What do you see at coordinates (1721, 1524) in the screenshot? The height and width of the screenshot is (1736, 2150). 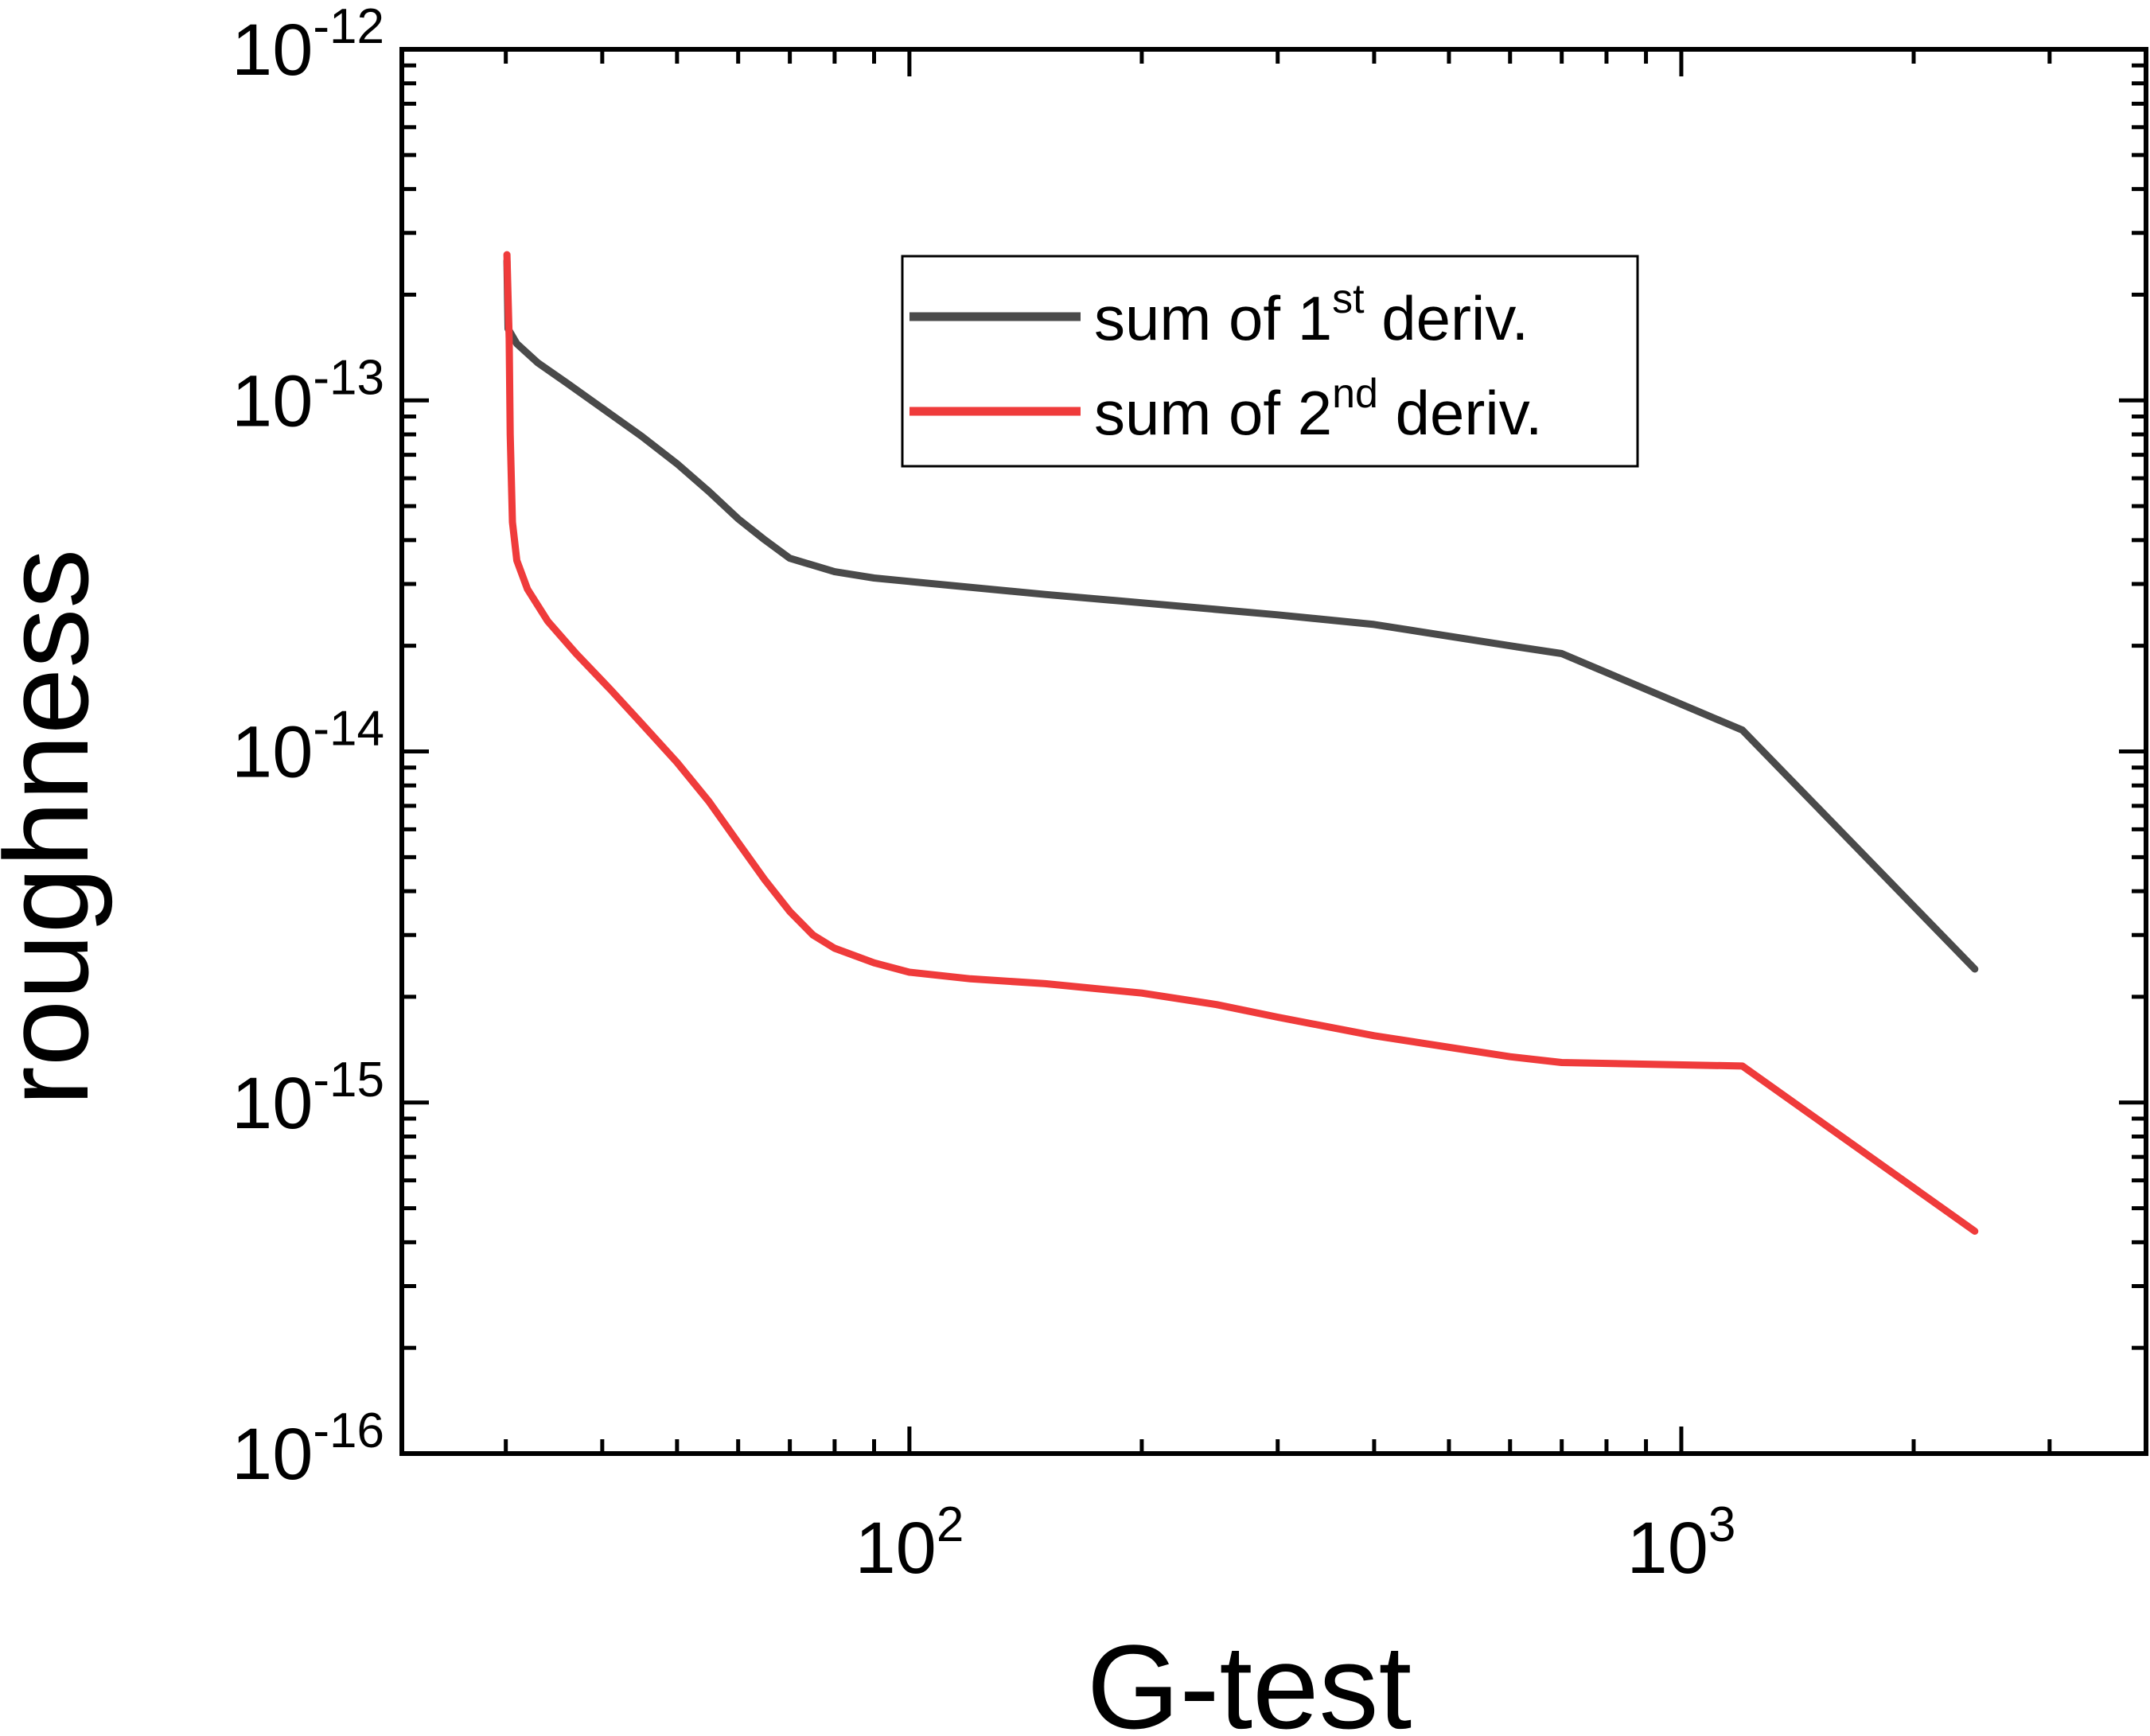 I see `x-tick-label-exponent: 3` at bounding box center [1721, 1524].